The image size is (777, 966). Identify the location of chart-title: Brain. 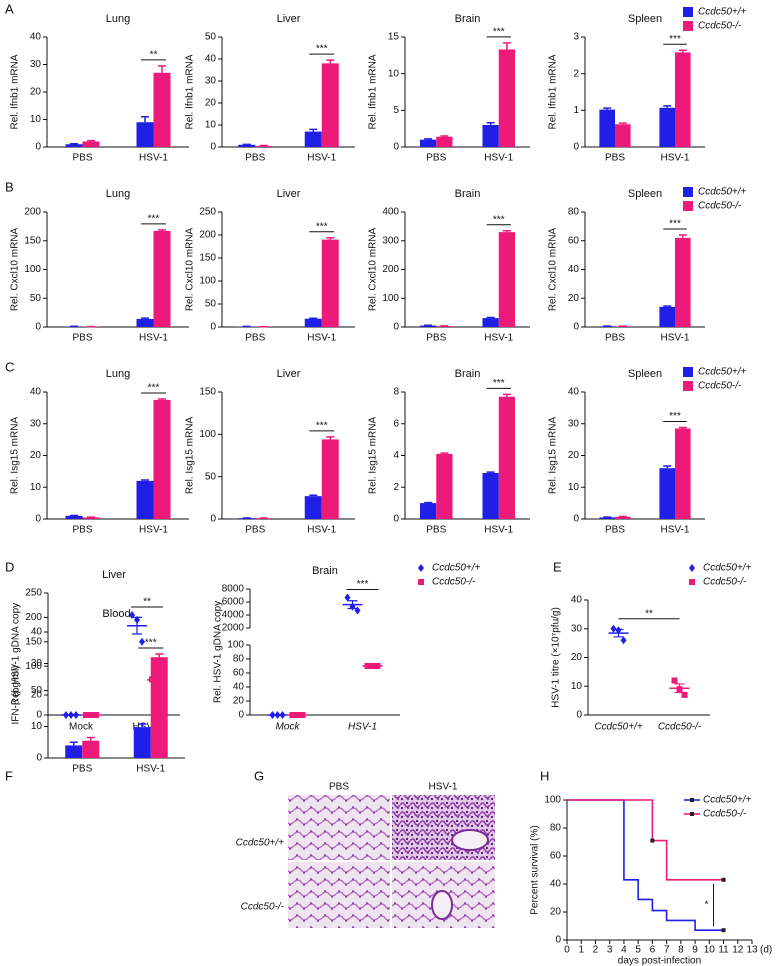
(325, 571).